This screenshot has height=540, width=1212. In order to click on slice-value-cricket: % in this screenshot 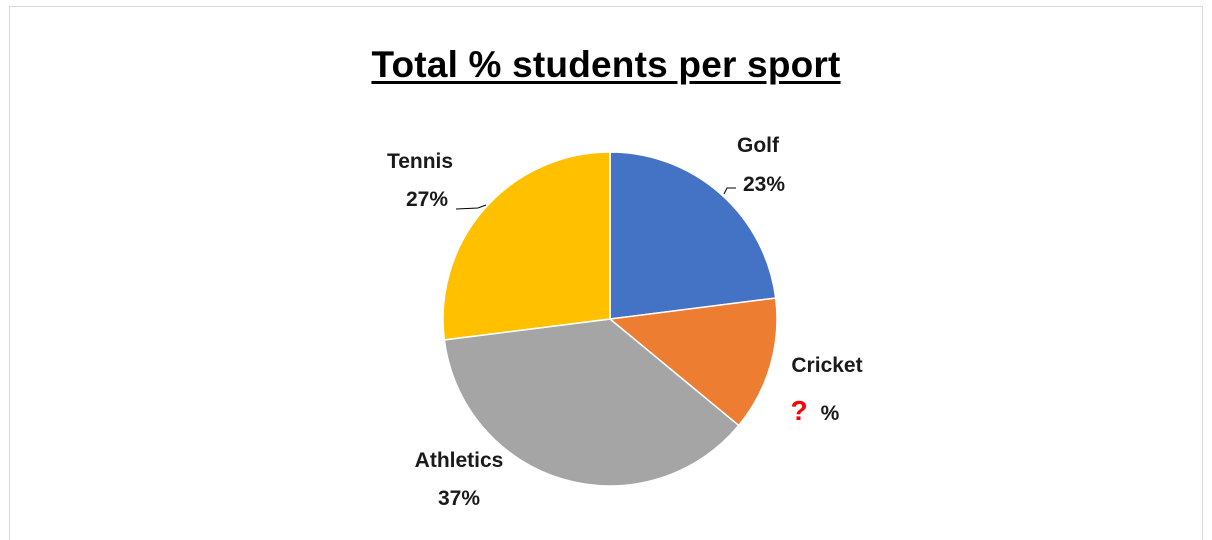, I will do `click(830, 413)`.